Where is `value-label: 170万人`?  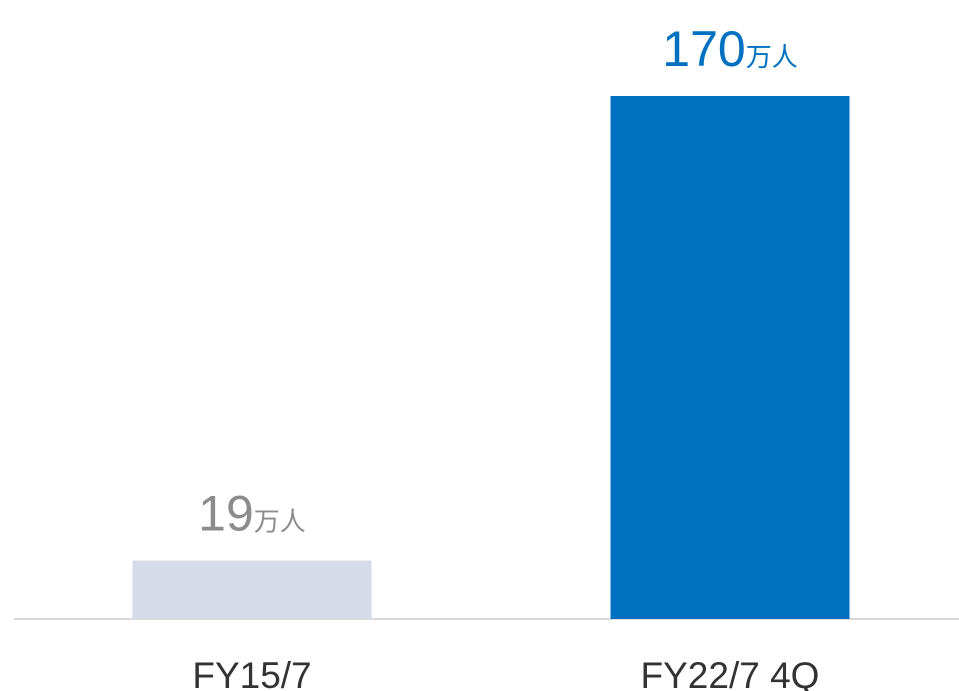
value-label: 170万人 is located at coordinates (729, 49).